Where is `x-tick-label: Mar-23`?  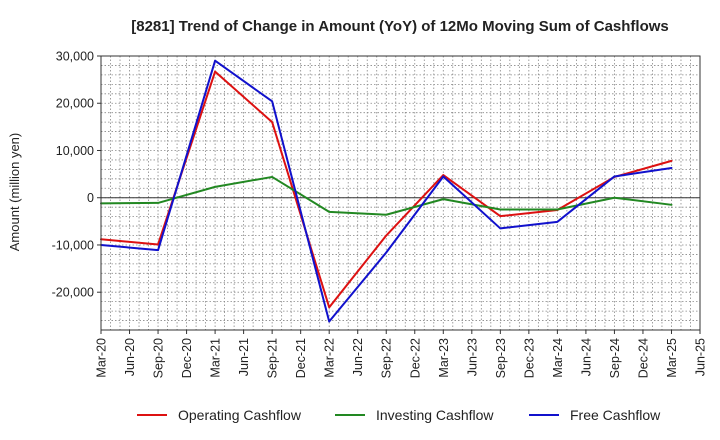 x-tick-label: Mar-23 is located at coordinates (444, 358).